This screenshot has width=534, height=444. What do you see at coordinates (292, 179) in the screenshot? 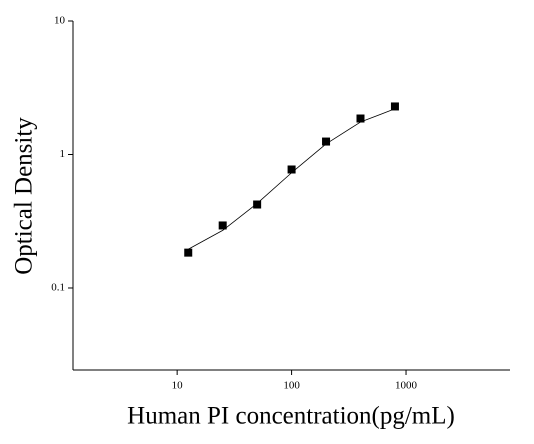
I see `fit-curve` at bounding box center [292, 179].